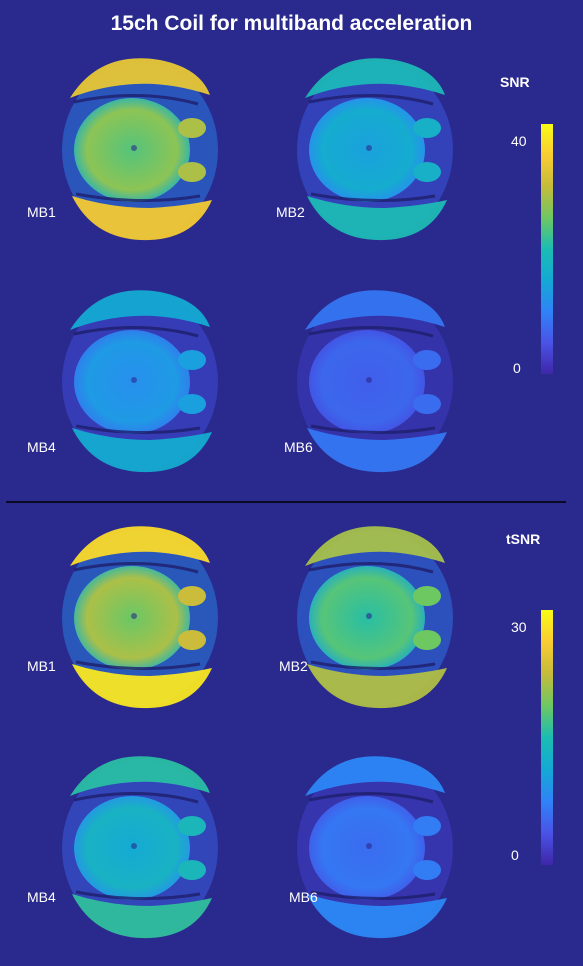 This screenshot has width=583, height=966. Describe the element at coordinates (303, 897) in the screenshot. I see `tsnr-label-mb6: MB6` at that location.